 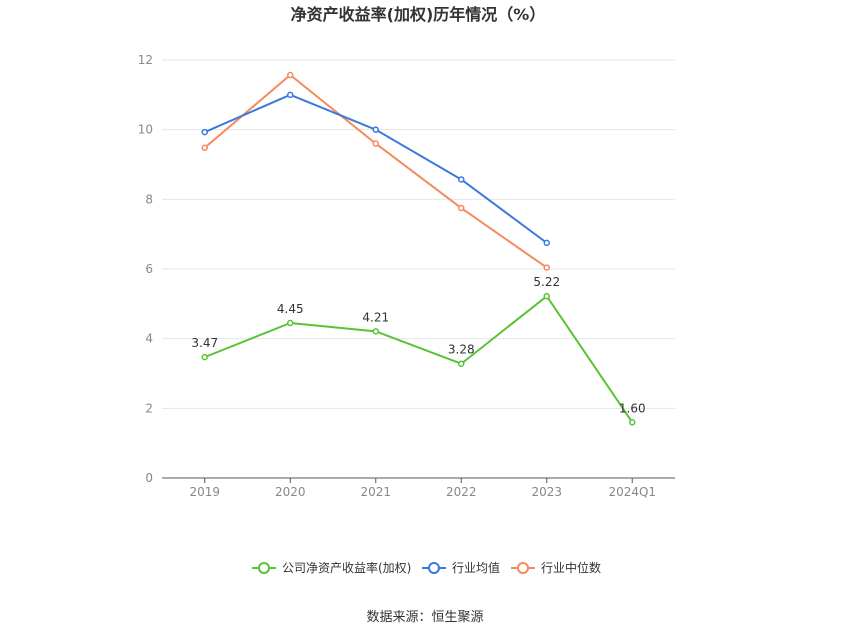 I want to click on x-axis: 2019 2020 2021 2022 2023 2024Q1, so click(x=418, y=488).